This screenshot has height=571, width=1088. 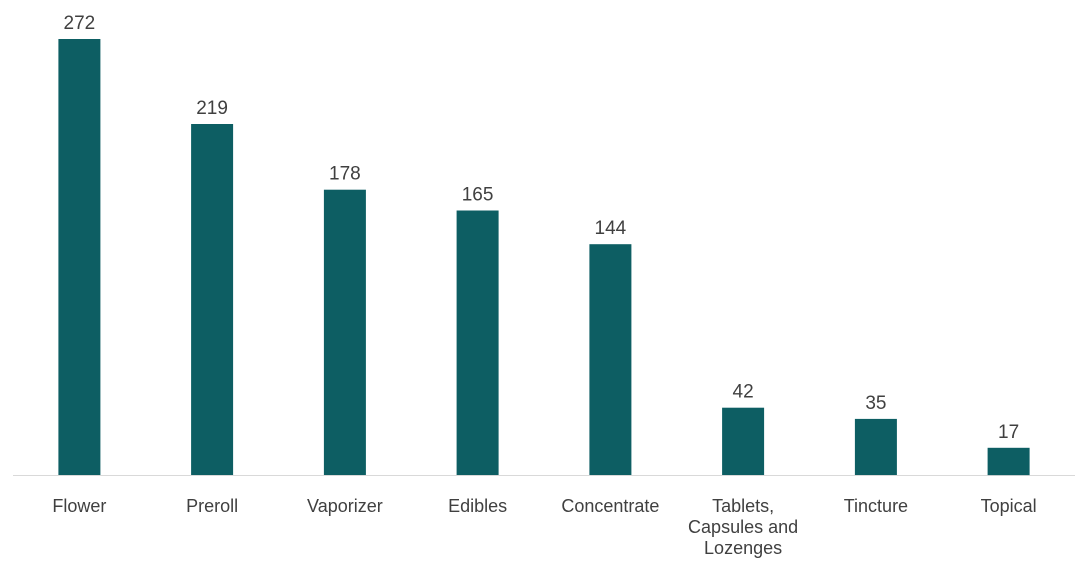 I want to click on x-tick-label: Tincture, so click(x=876, y=506).